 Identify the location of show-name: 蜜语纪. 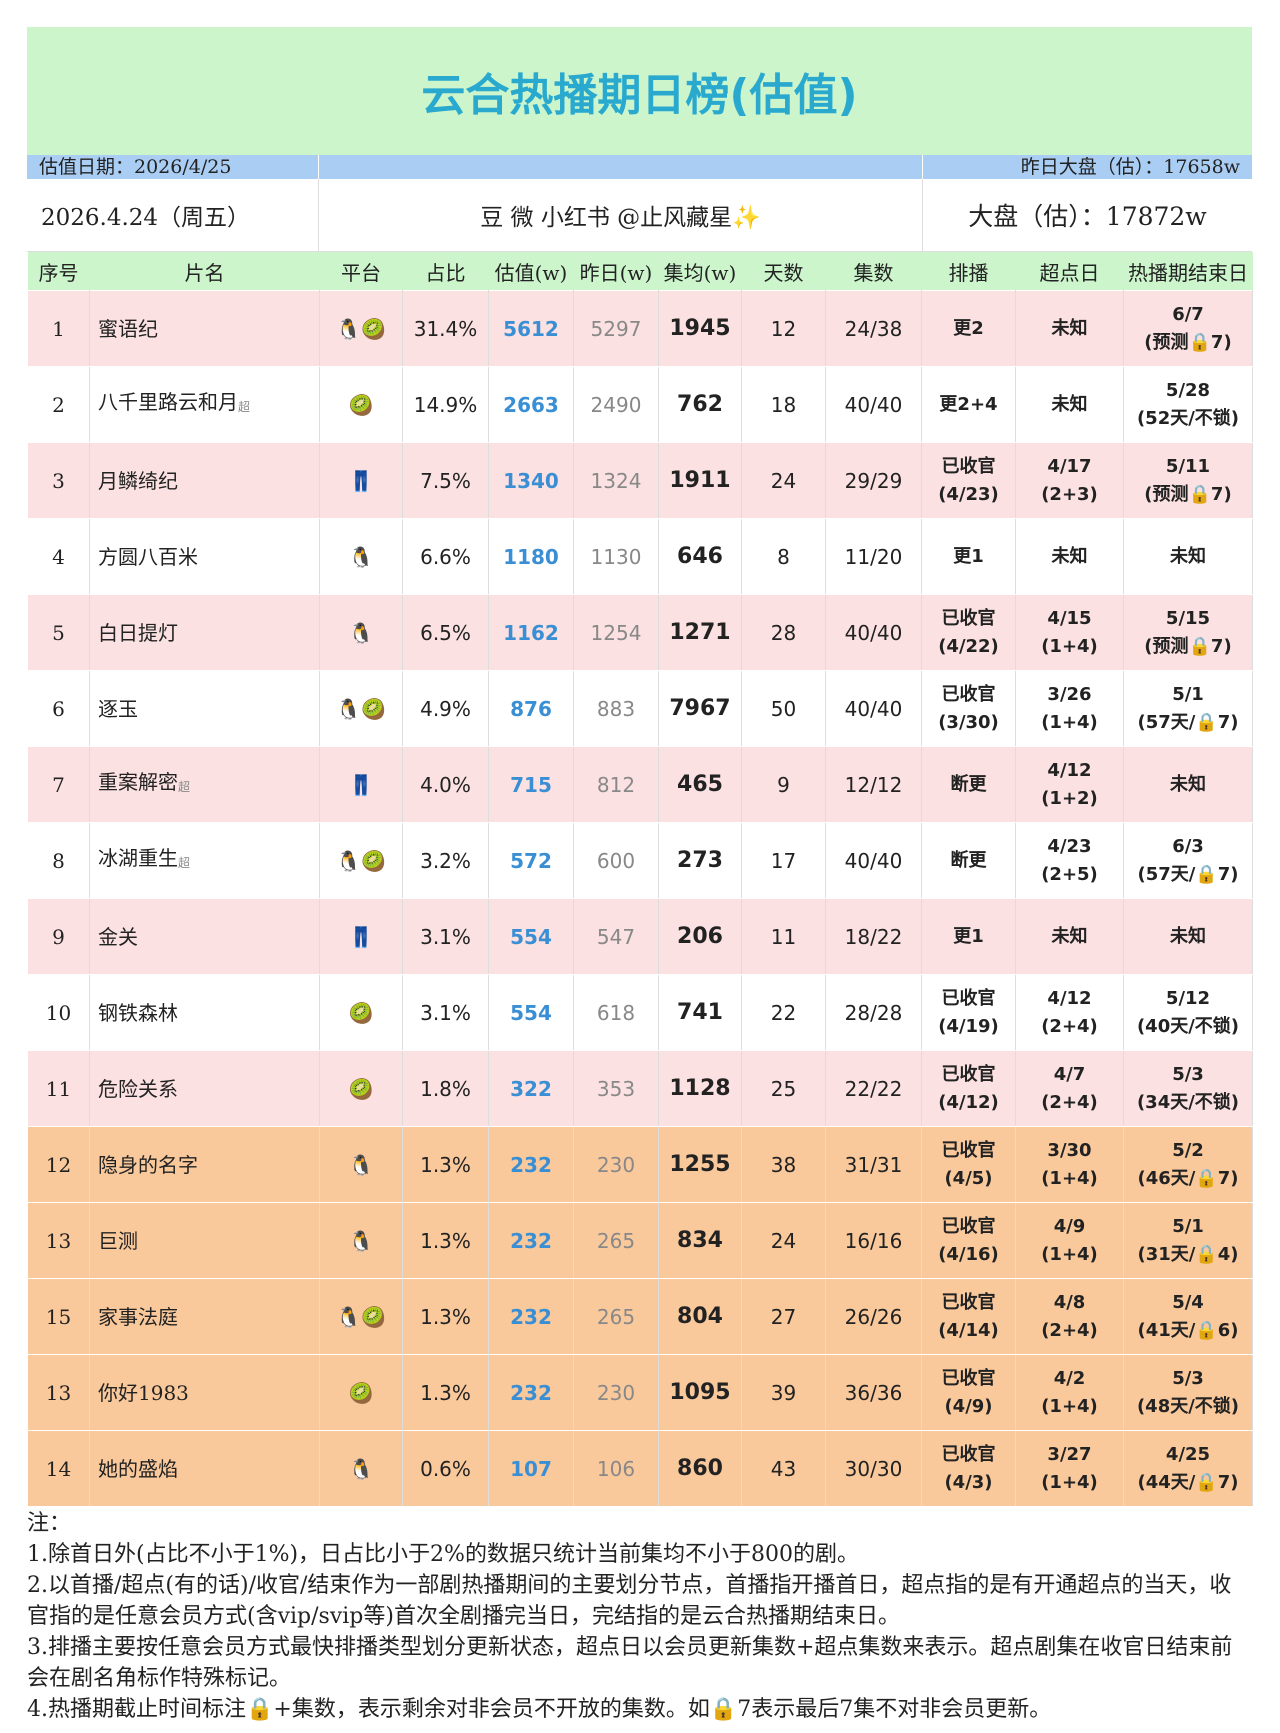
(128, 328).